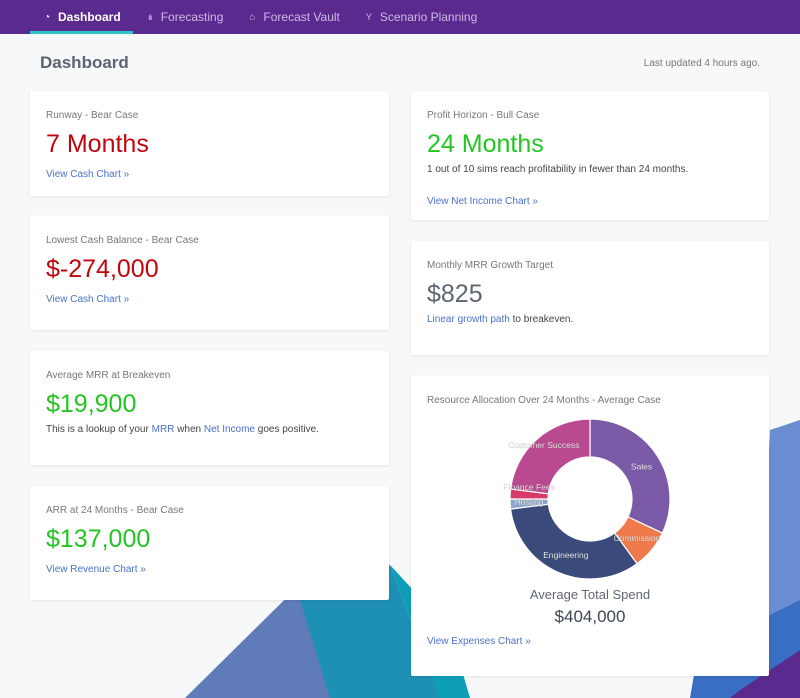 The width and height of the screenshot is (800, 698). Describe the element at coordinates (189, 429) in the screenshot. I see `avg-mrr-text-mid: when` at that location.